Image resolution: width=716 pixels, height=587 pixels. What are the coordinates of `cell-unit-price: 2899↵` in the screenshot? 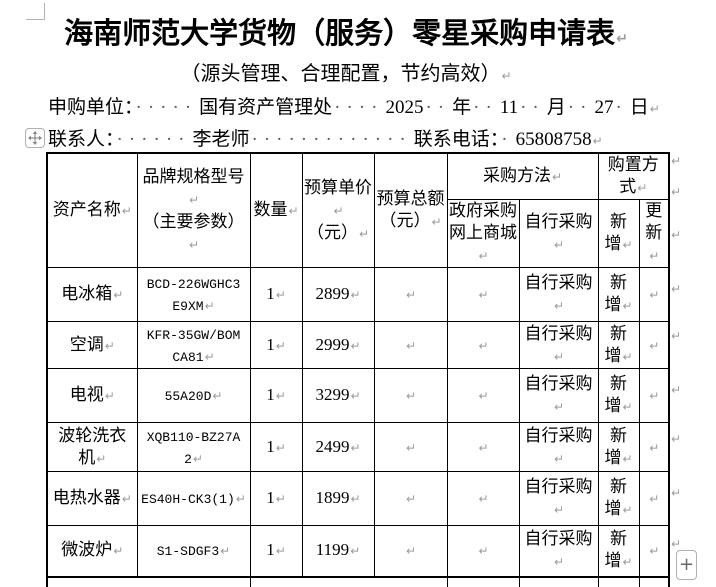 It's located at (338, 294).